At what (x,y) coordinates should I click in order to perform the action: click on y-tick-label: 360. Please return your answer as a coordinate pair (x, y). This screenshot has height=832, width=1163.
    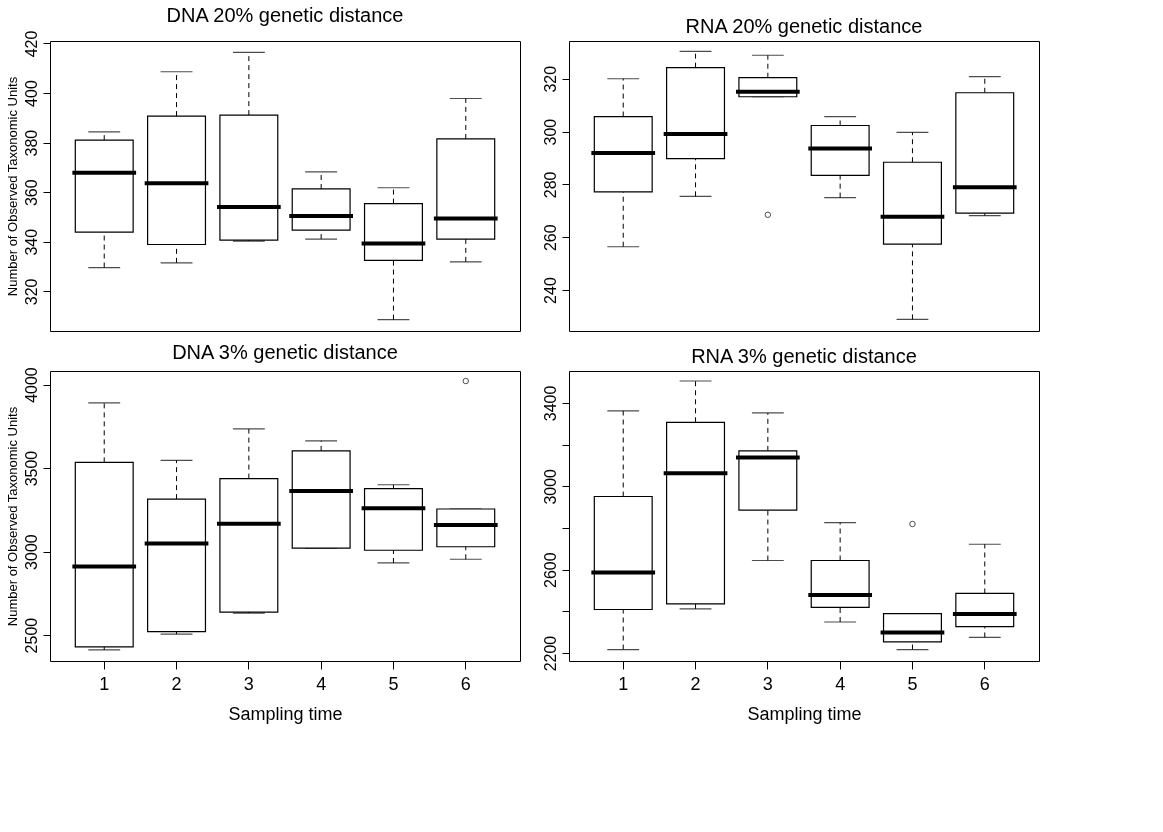
    Looking at the image, I should click on (31, 193).